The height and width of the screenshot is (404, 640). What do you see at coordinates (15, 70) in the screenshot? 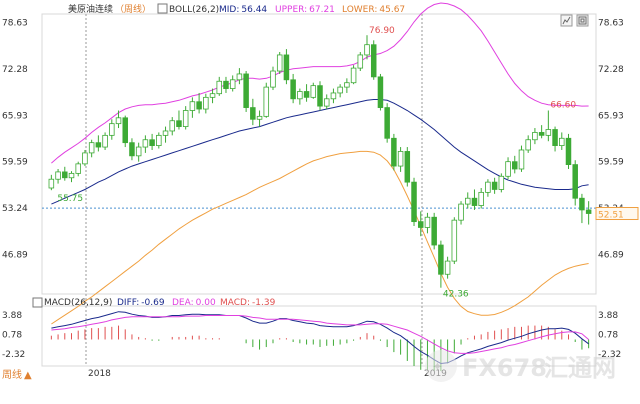
I see `price-tick-left-1: 72.28` at bounding box center [15, 70].